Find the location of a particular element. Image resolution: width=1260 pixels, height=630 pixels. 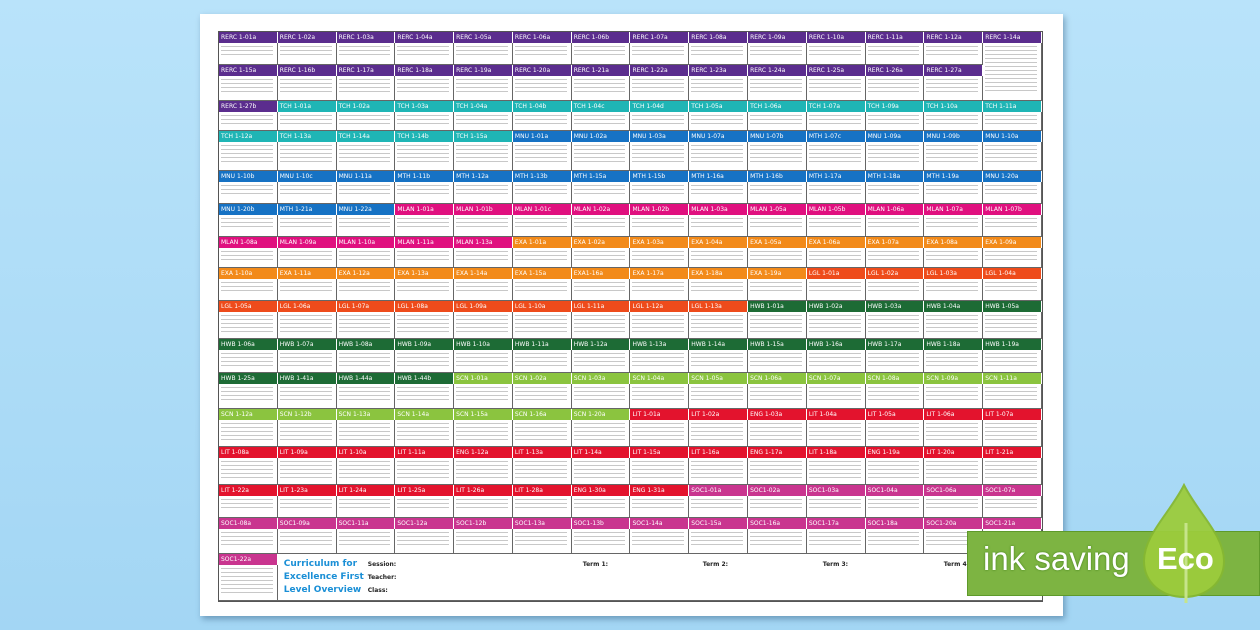

outcome-code-header: EXA 1-19a is located at coordinates (777, 273).